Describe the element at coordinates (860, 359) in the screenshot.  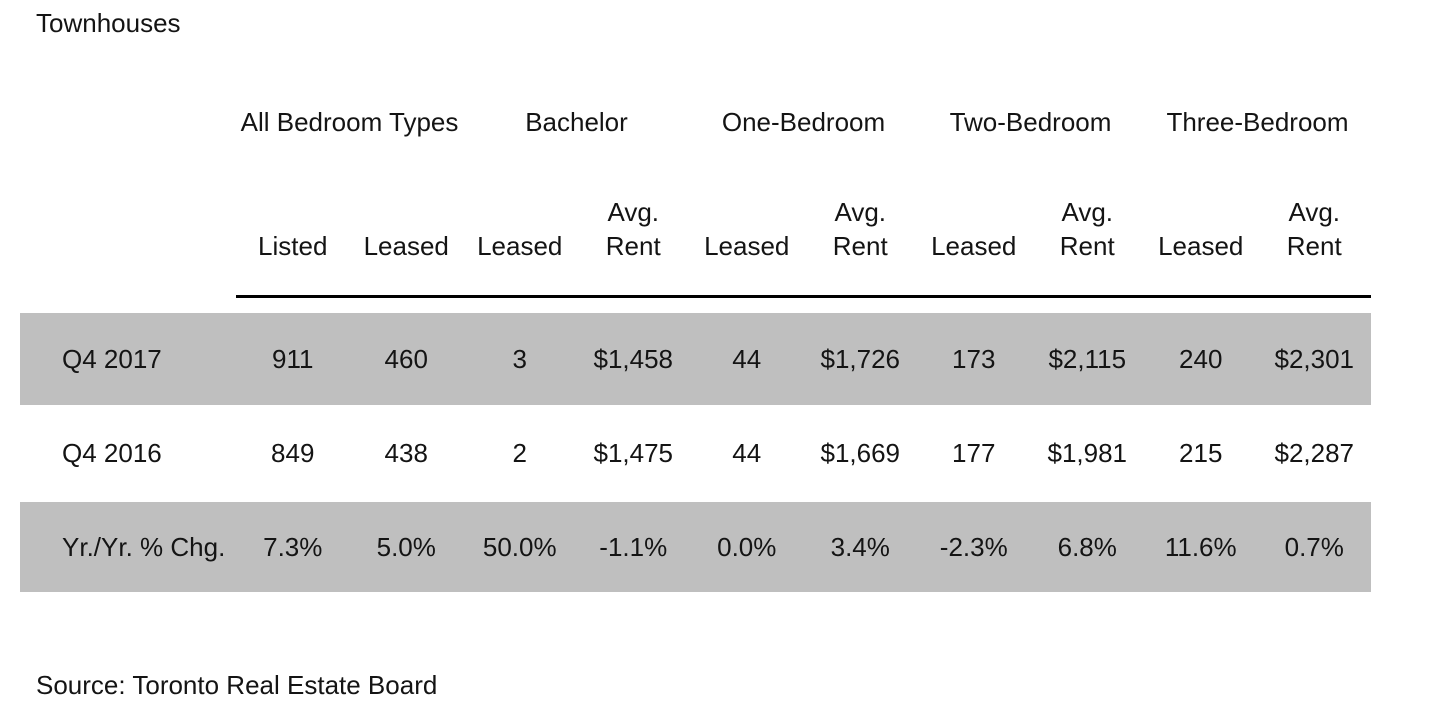
I see `table-cell: $1,726` at that location.